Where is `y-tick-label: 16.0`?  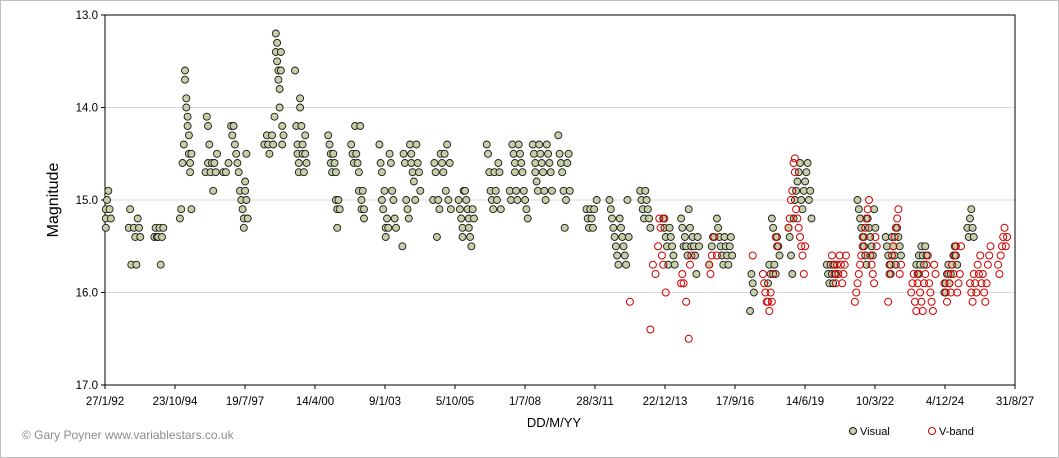
y-tick-label: 16.0 is located at coordinates (87, 294).